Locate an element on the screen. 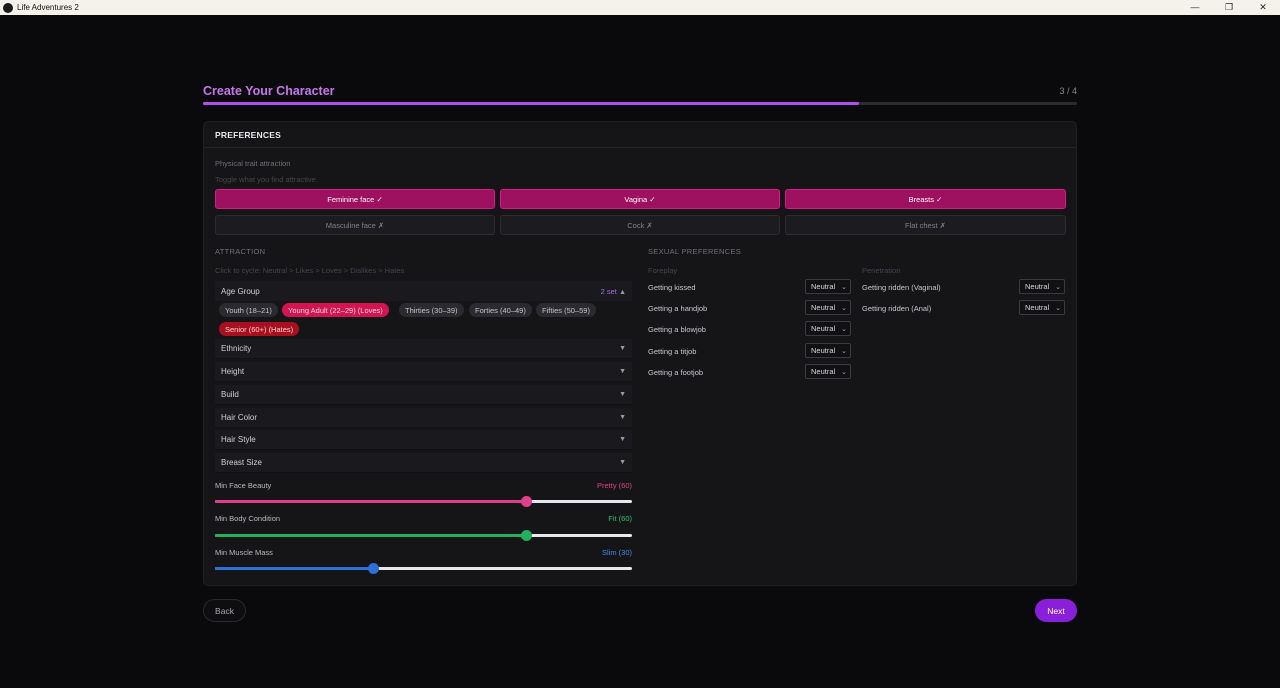 This screenshot has height=688, width=1280. back-button: Back is located at coordinates (224, 610).